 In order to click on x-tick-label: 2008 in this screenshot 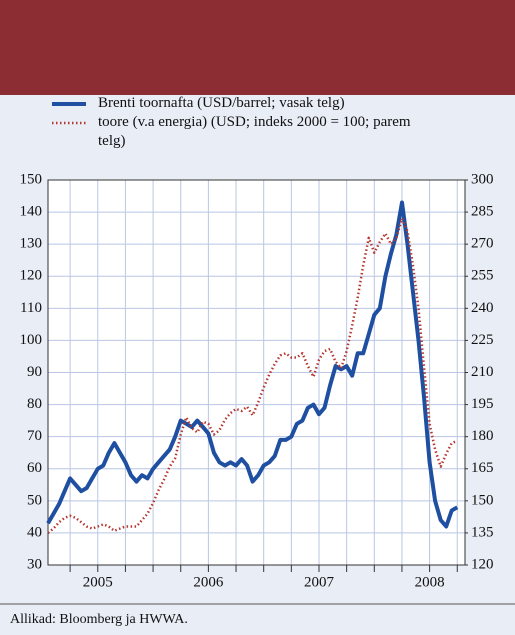, I will do `click(430, 582)`.